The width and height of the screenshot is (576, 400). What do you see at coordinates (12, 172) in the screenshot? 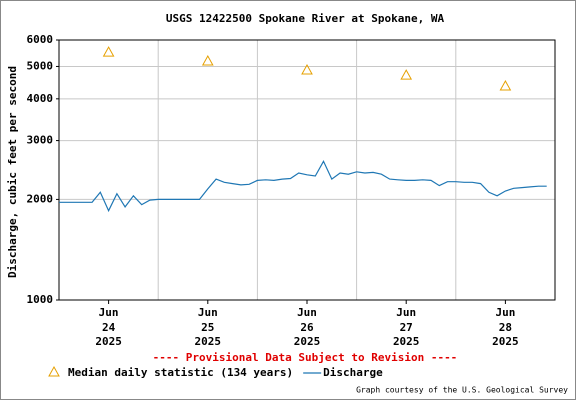
I see `y-axis-label: Discharge, cubic feet per second` at bounding box center [12, 172].